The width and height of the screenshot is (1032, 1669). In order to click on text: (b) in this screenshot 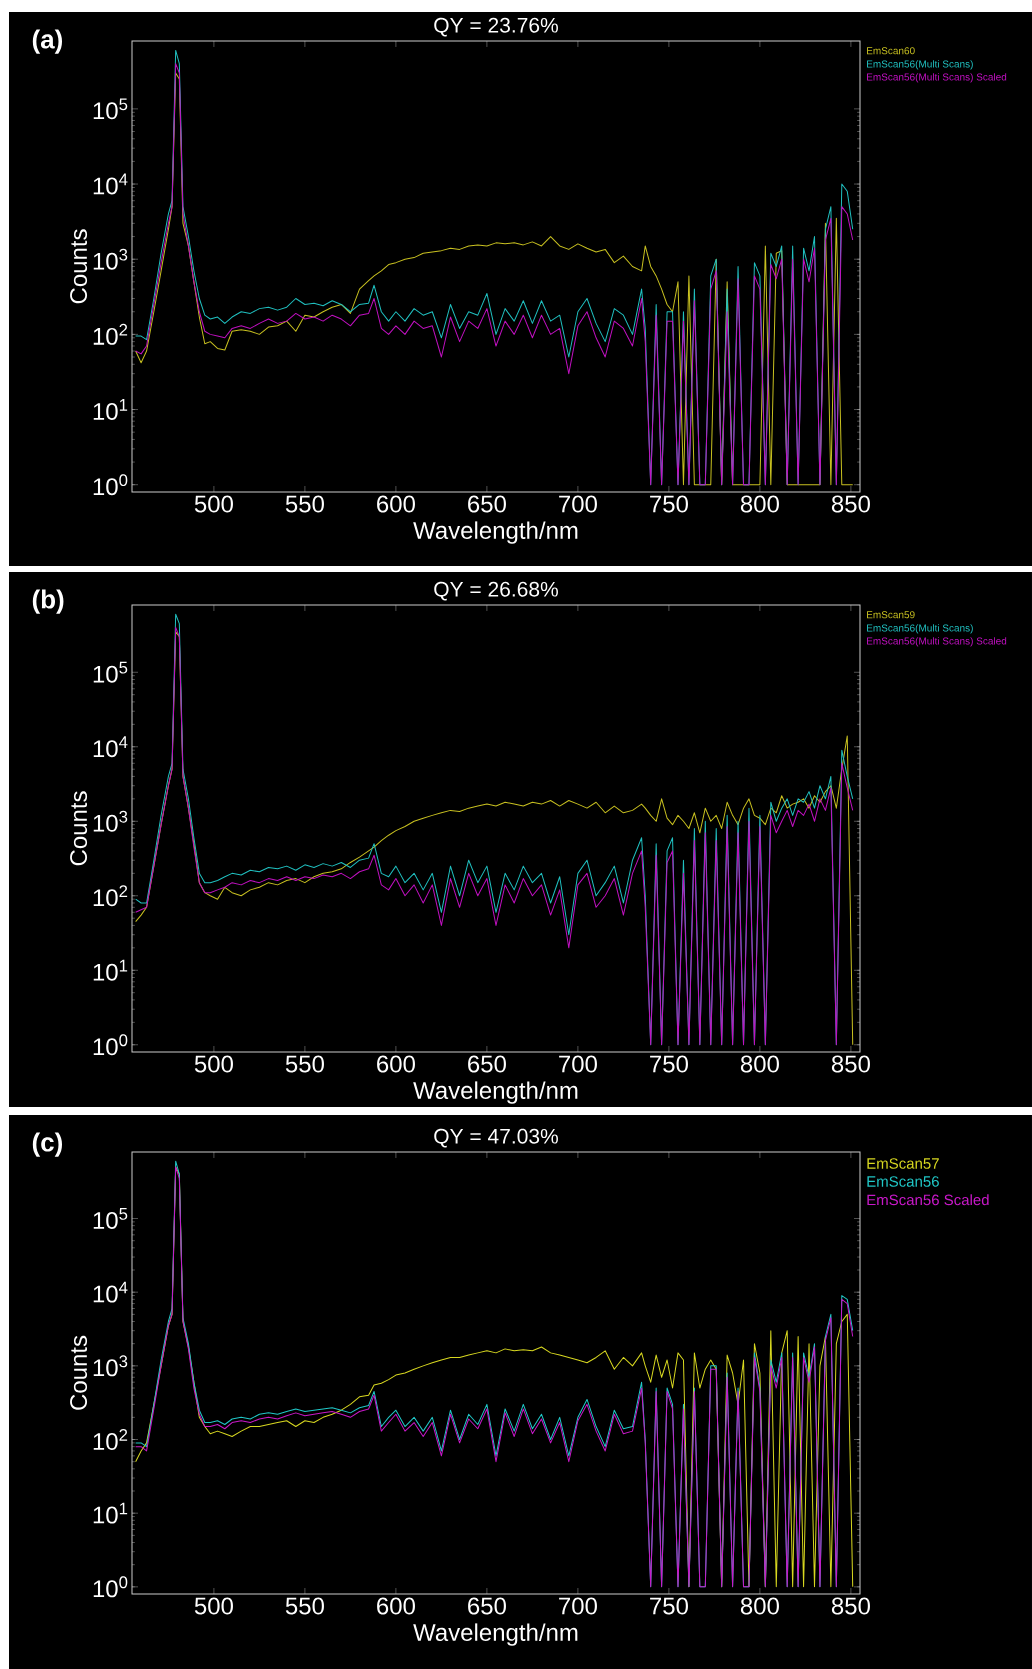, I will do `click(48, 601)`.